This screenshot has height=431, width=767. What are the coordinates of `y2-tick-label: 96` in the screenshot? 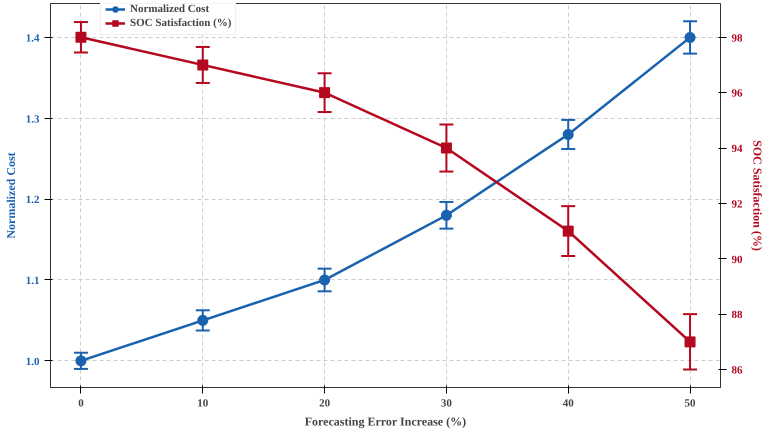 It's located at (737, 94).